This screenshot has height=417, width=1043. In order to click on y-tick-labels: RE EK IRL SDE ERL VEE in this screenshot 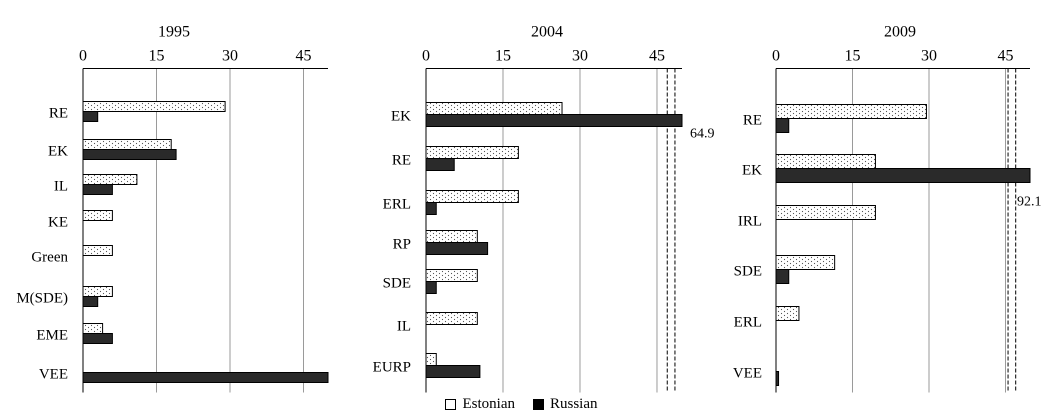, I will do `click(747, 247)`.